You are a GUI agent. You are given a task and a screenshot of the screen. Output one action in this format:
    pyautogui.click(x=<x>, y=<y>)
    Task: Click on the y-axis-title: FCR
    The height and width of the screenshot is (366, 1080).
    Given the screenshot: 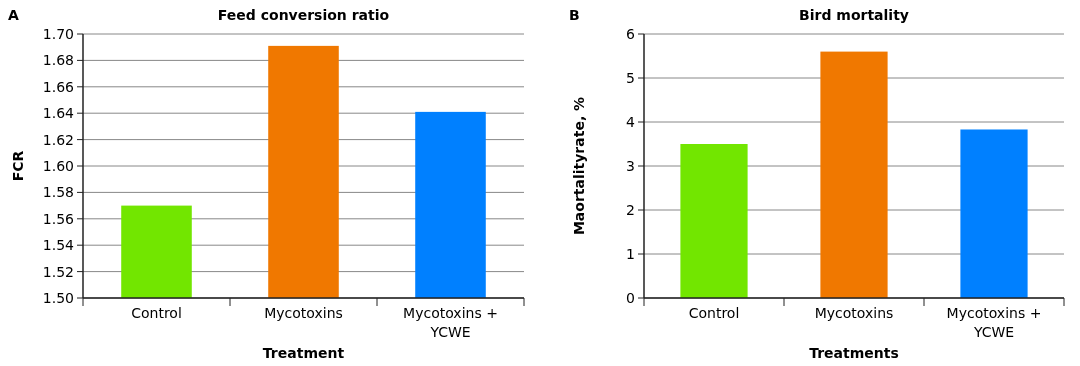 What is the action you would take?
    pyautogui.click(x=18, y=166)
    